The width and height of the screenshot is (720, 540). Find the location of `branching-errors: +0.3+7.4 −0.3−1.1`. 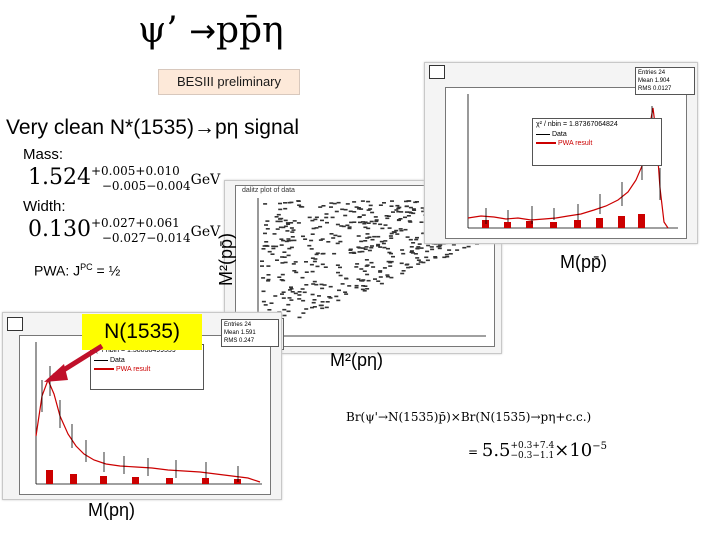

branching-errors: +0.3+7.4 −0.3−1.1 is located at coordinates (533, 451).